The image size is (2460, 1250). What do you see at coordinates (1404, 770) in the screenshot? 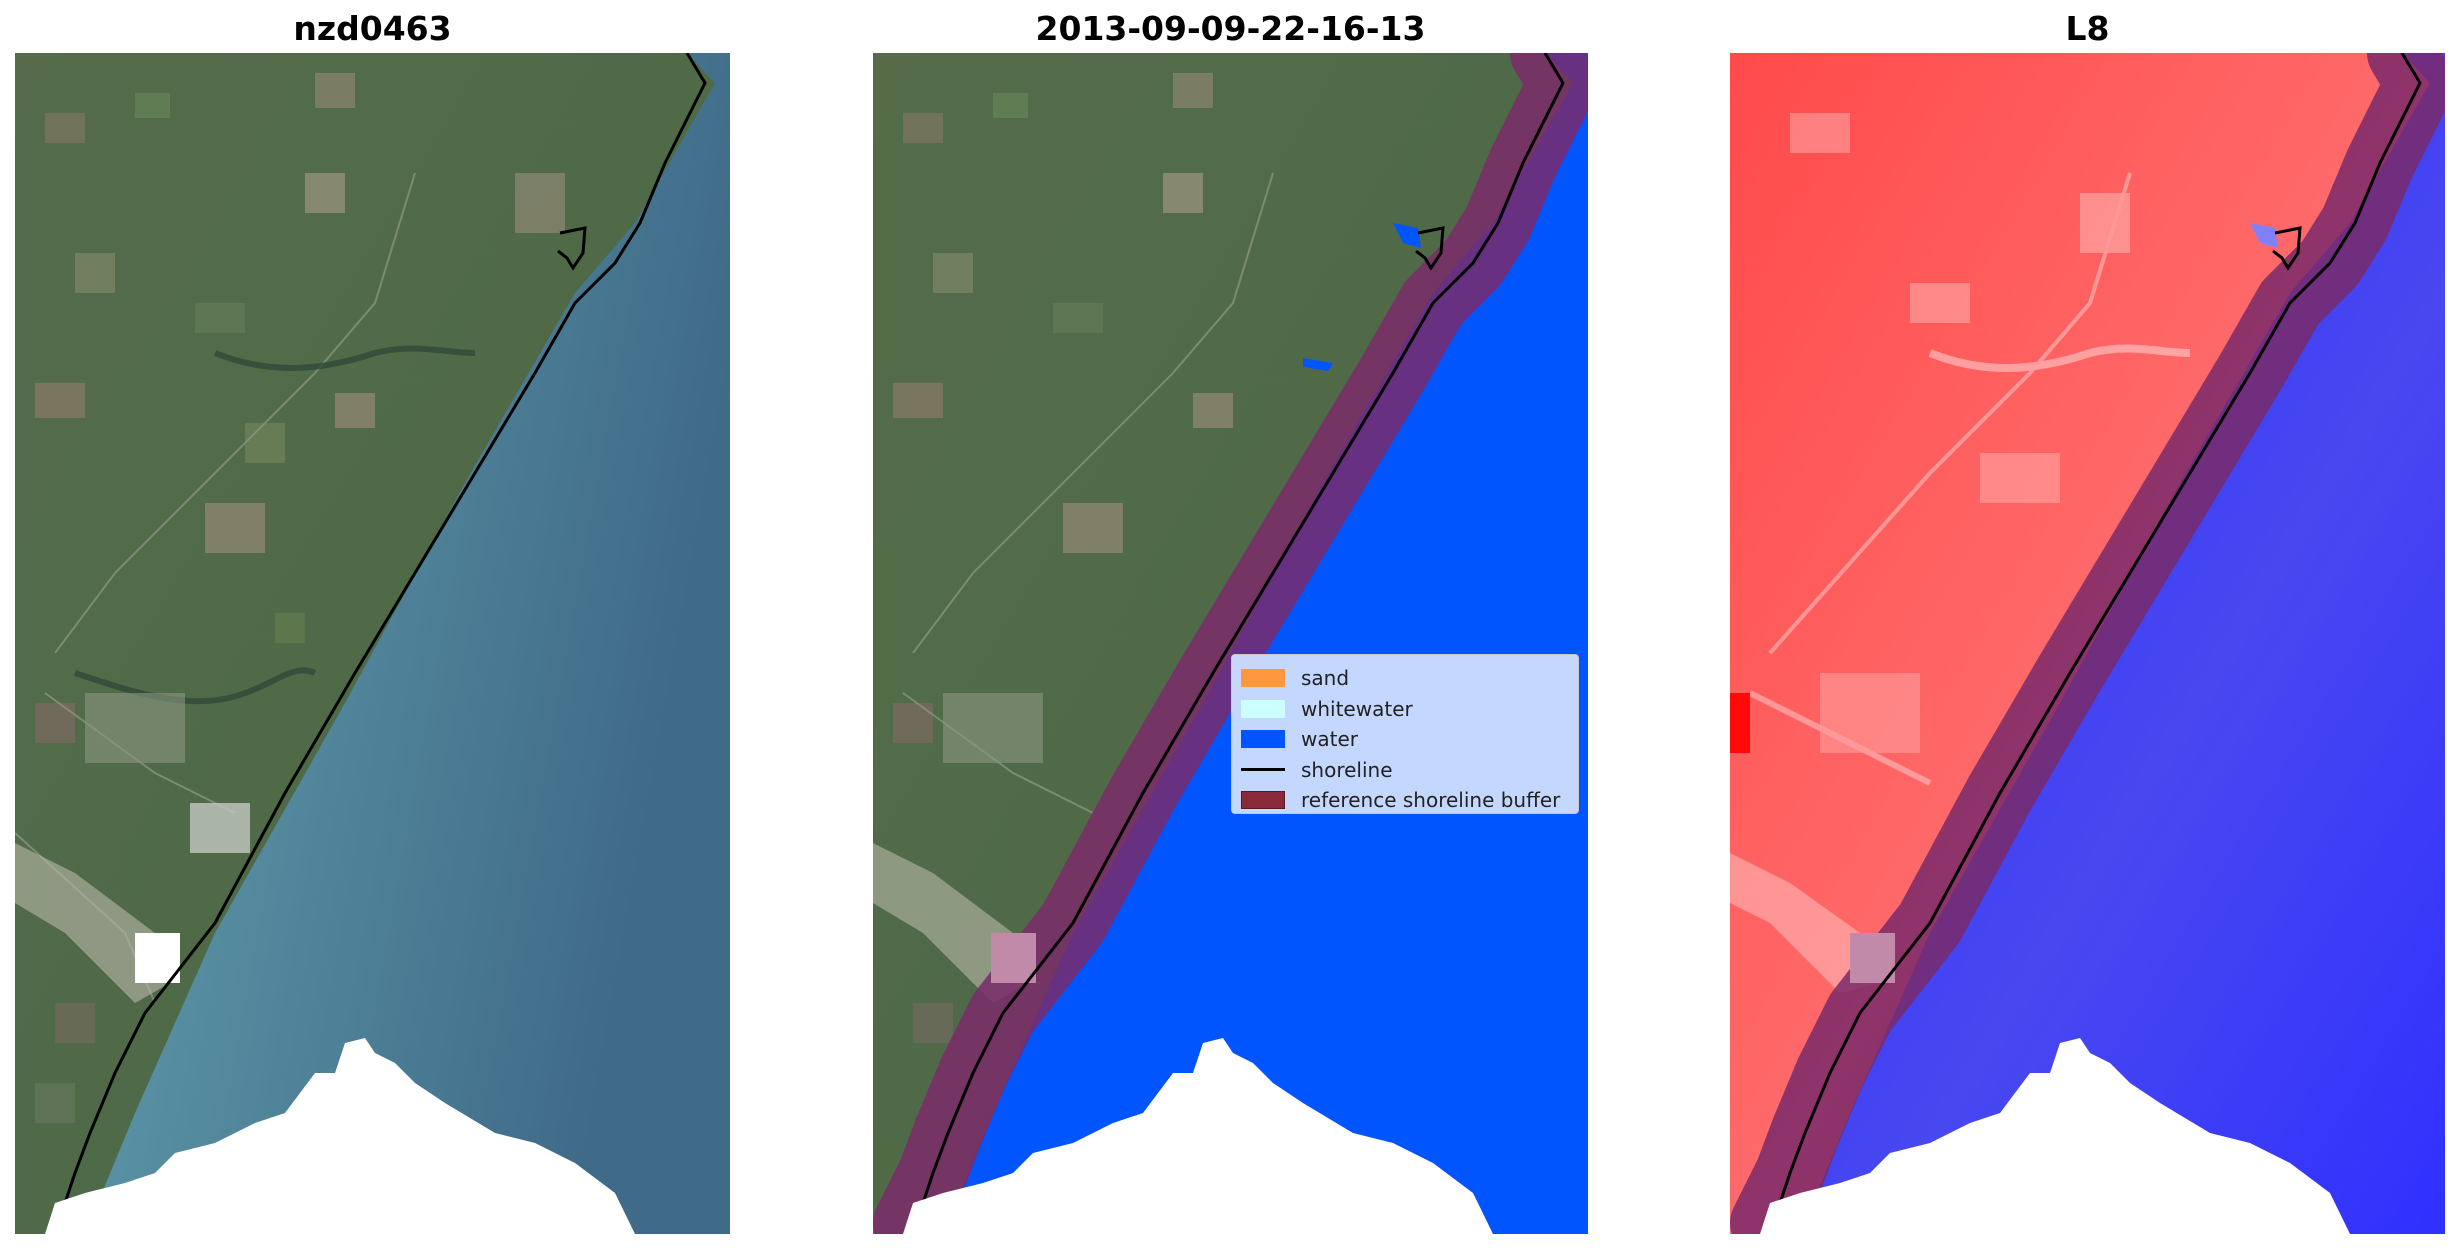
I see `legend-item-shoreline: shoreline` at bounding box center [1404, 770].